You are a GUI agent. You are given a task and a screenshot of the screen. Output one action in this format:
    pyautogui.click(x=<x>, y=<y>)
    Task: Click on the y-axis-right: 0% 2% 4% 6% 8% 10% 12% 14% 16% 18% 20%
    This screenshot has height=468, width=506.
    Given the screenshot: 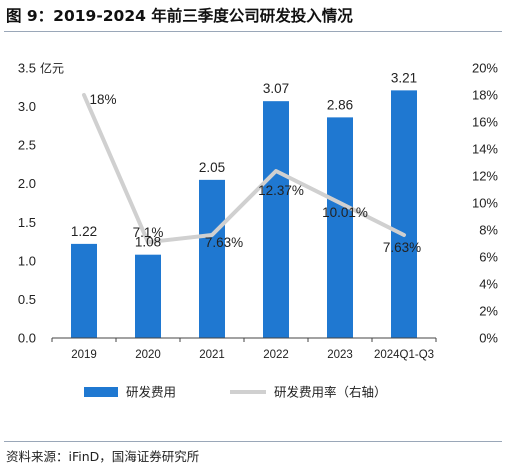 What is the action you would take?
    pyautogui.click(x=485, y=203)
    